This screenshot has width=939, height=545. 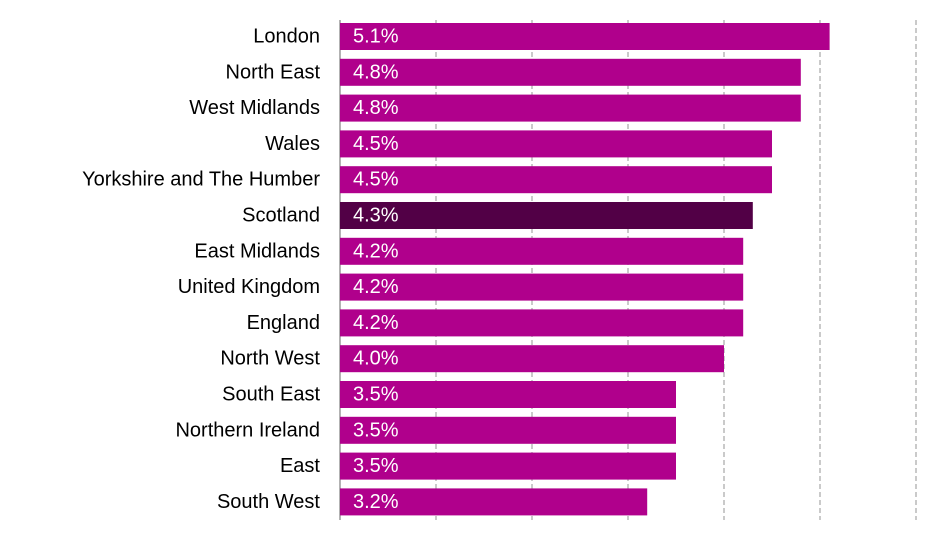 What do you see at coordinates (281, 216) in the screenshot?
I see `category-label: Scotland` at bounding box center [281, 216].